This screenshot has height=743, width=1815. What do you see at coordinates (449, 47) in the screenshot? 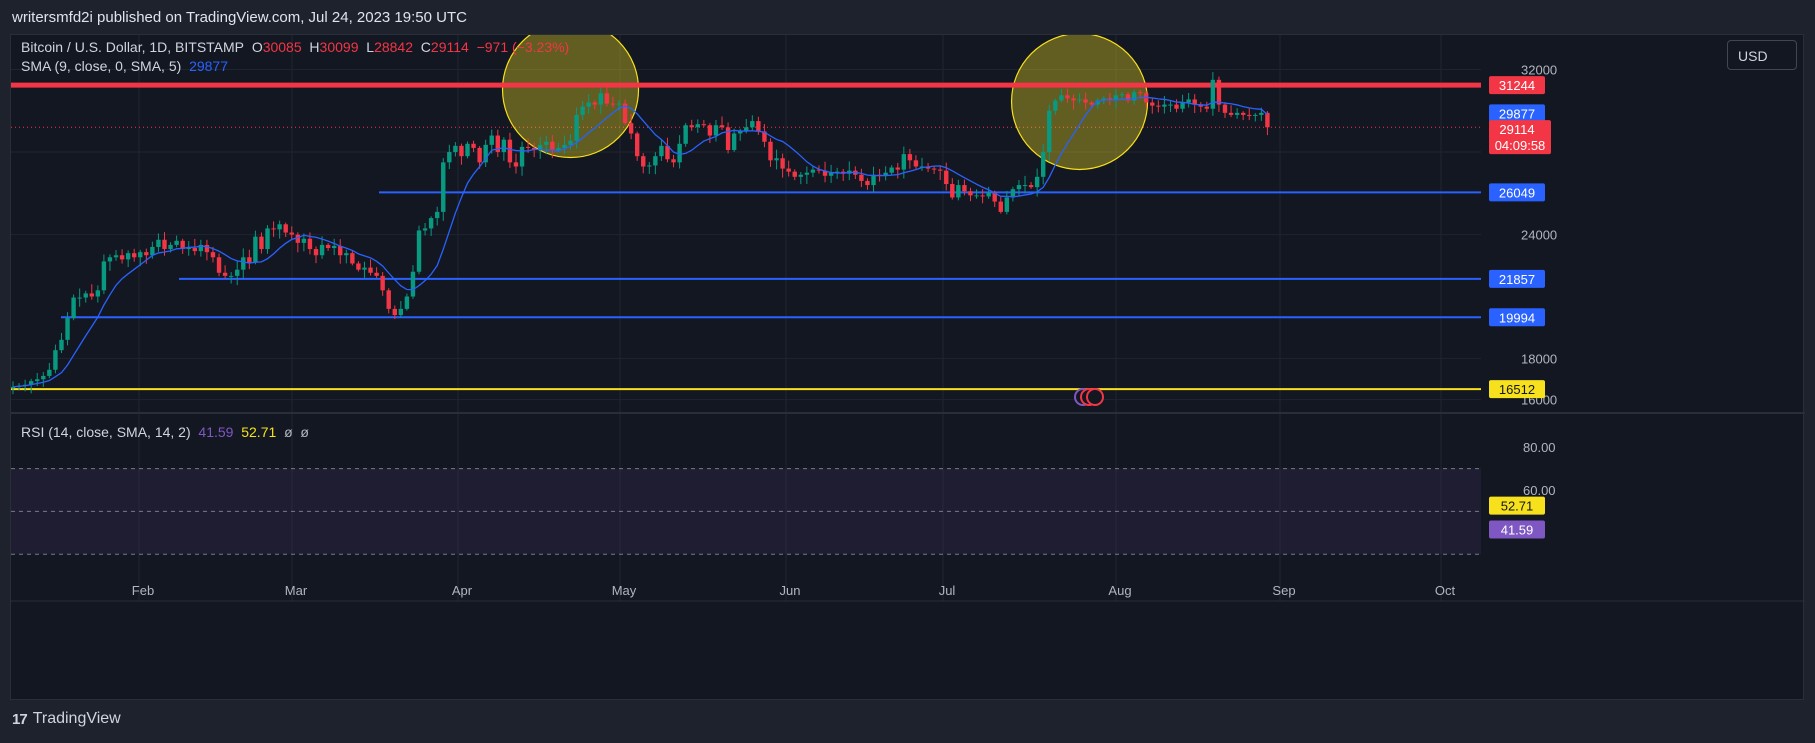
I see `close-value: 29114` at bounding box center [449, 47].